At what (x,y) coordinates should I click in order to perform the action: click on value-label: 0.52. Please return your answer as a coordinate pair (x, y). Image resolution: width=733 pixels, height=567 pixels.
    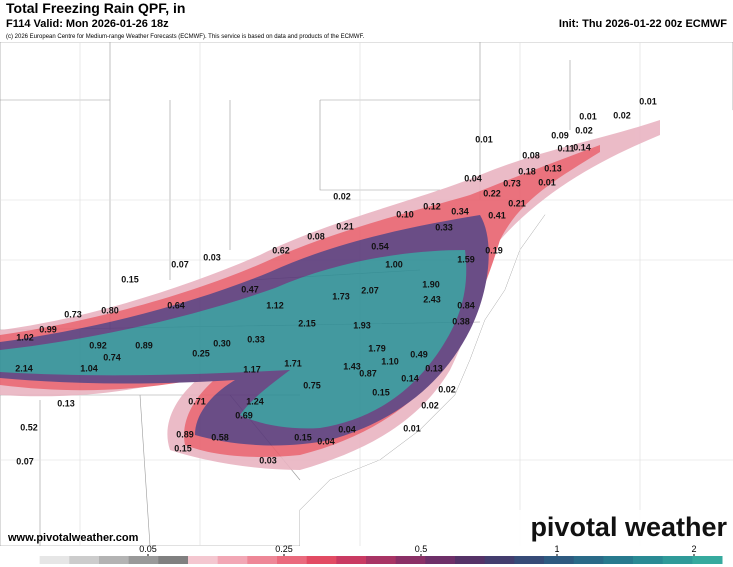
    Looking at the image, I should click on (29, 427).